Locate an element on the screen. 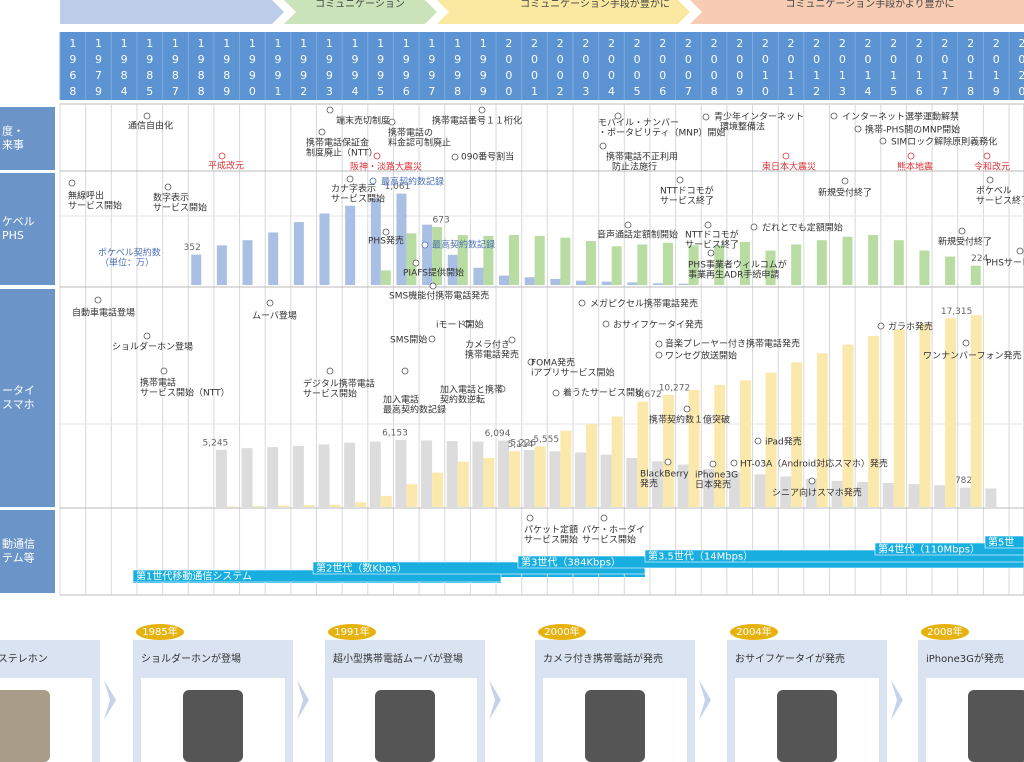  row-label: 度・ is located at coordinates (13, 131).